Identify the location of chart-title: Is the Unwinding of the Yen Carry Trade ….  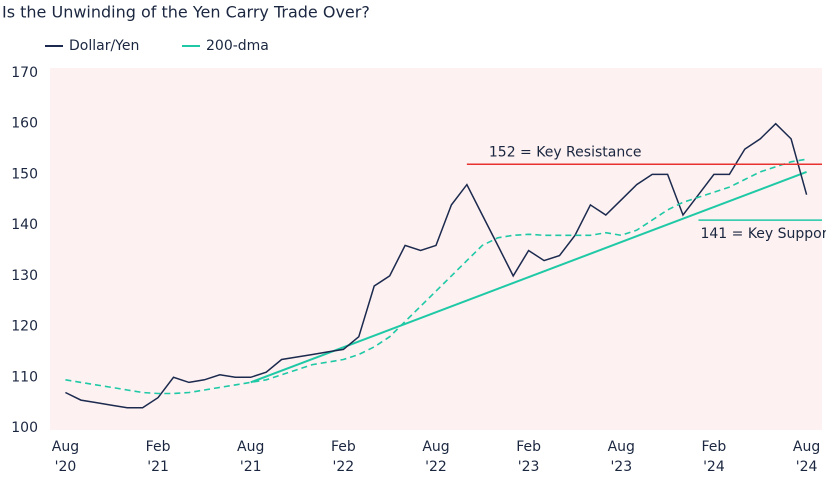
(186, 12).